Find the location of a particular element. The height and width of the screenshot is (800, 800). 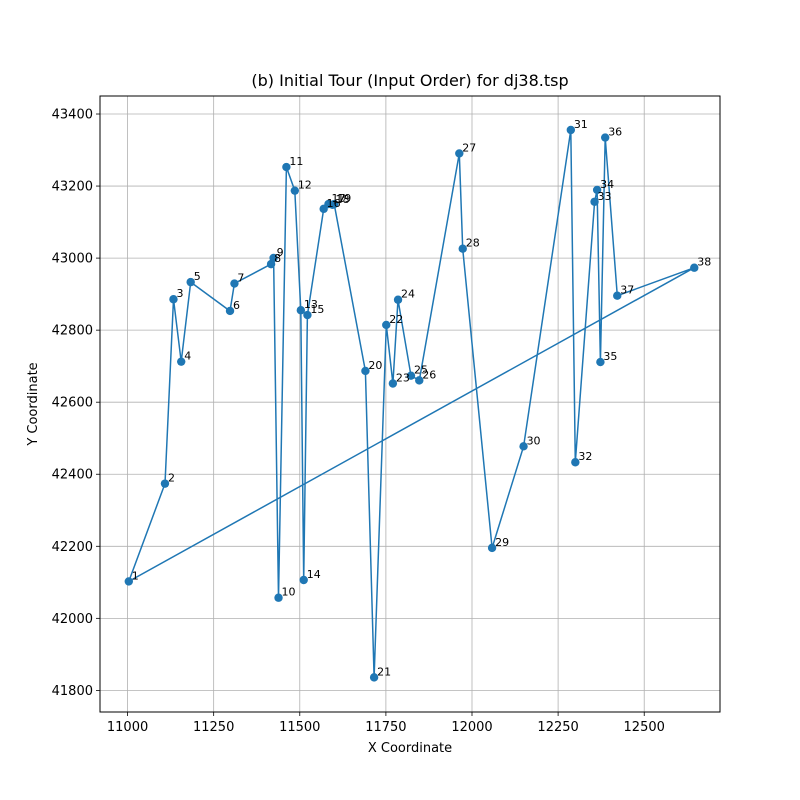

point-label-29: 29 is located at coordinates (502, 542).